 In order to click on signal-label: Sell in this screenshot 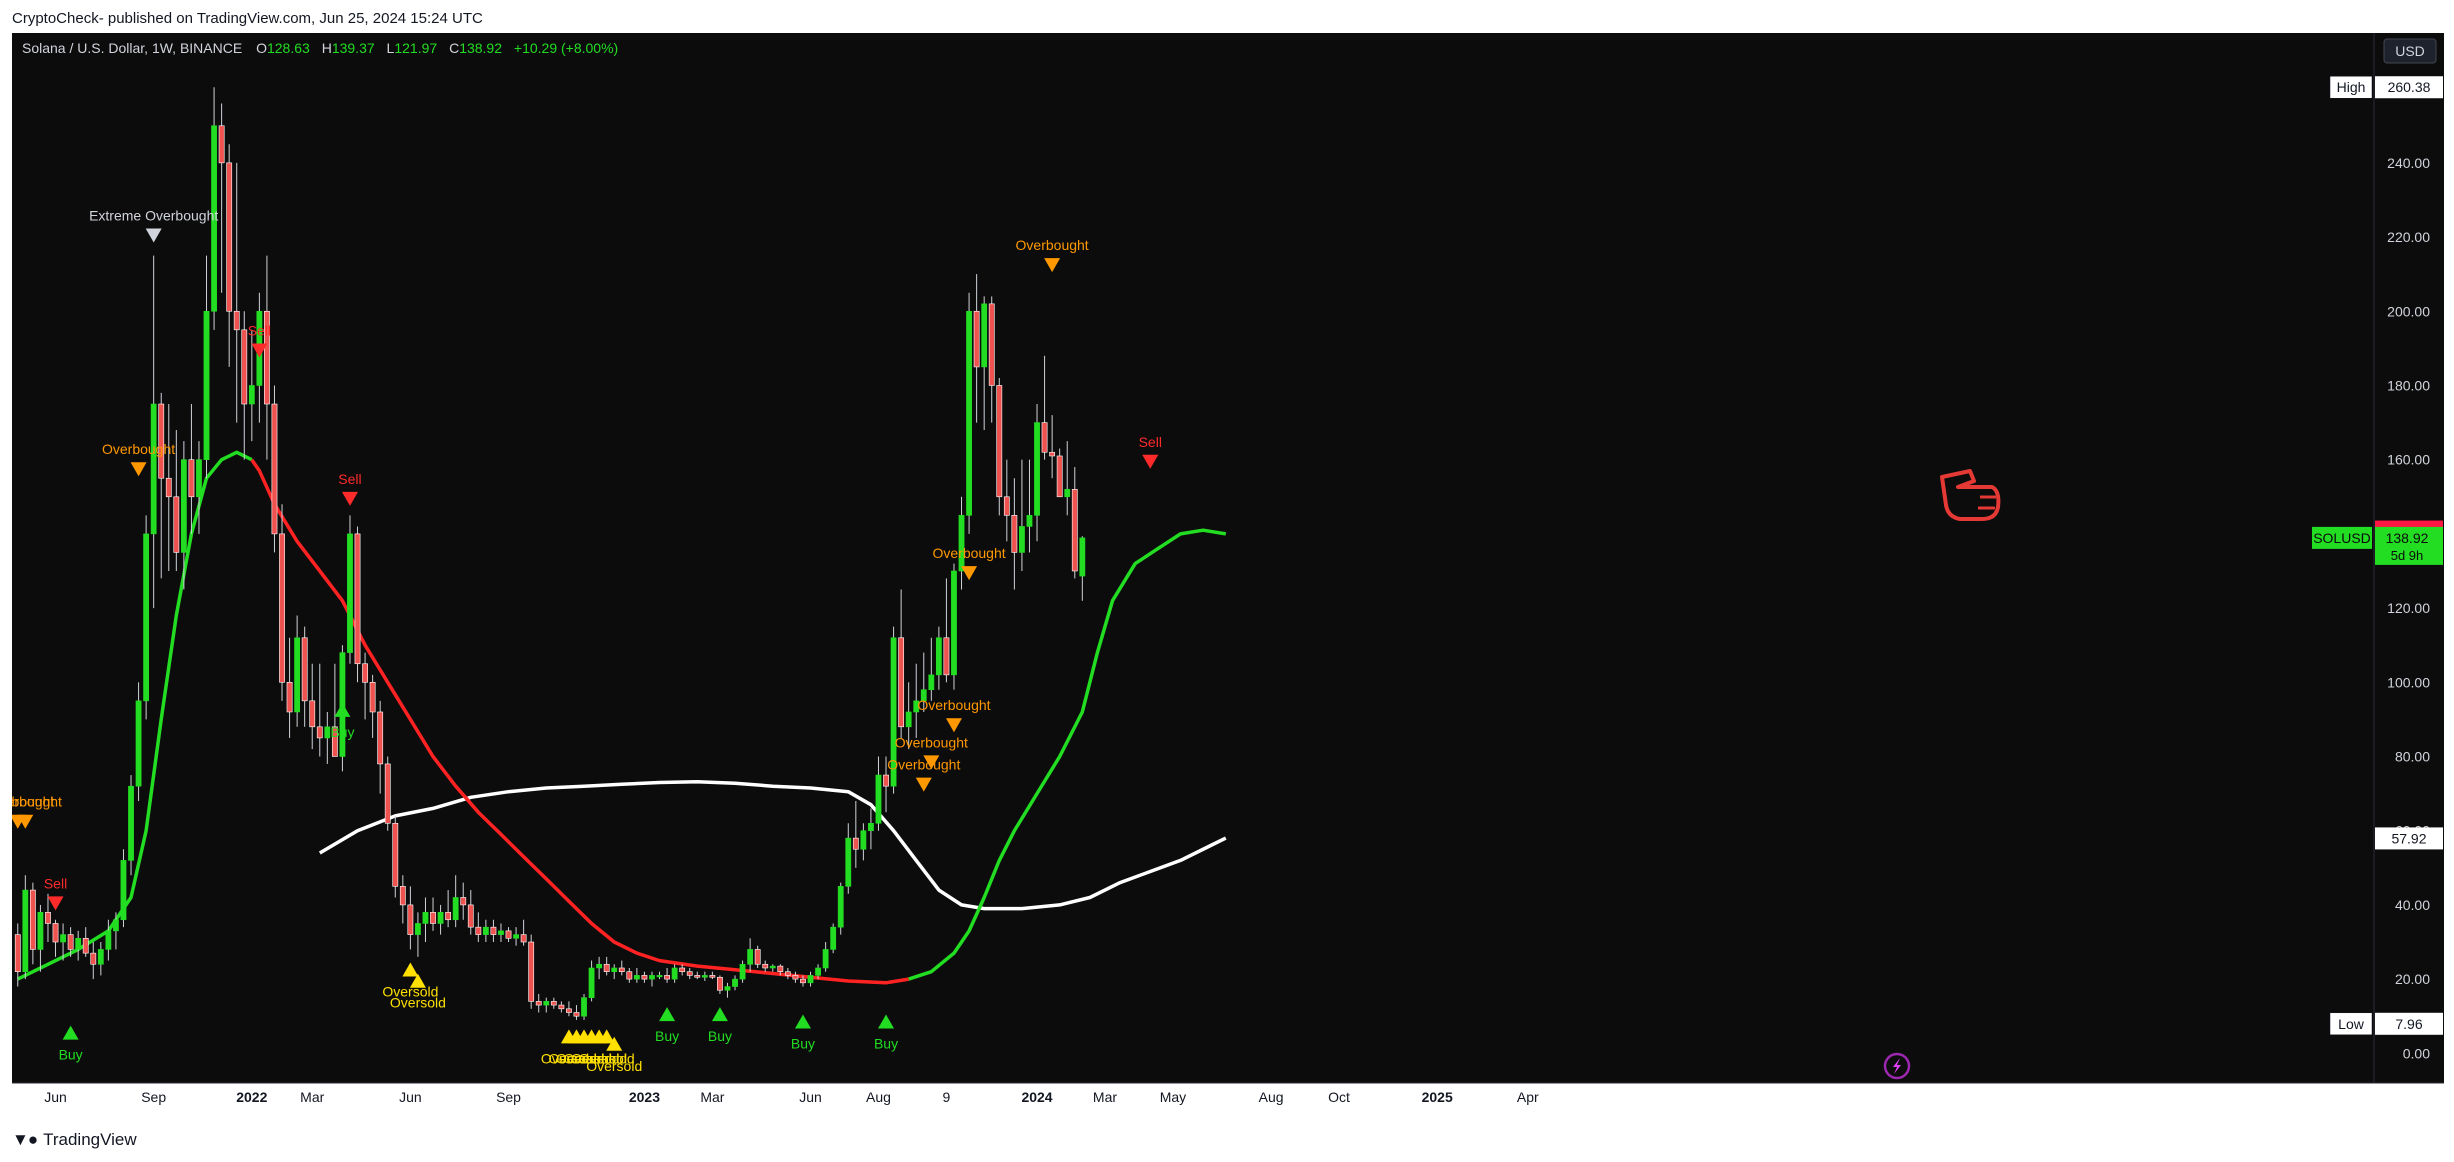, I will do `click(55, 883)`.